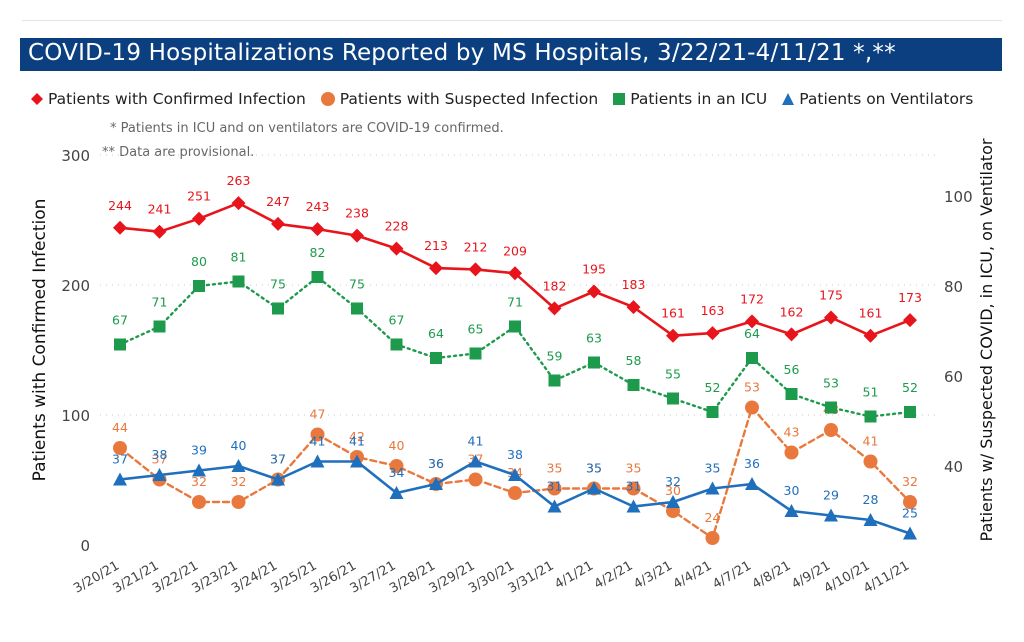 The width and height of the screenshot is (1024, 642). Describe the element at coordinates (877, 99) in the screenshot. I see `legend-item-ventilator: Patients on Ventilators` at that location.